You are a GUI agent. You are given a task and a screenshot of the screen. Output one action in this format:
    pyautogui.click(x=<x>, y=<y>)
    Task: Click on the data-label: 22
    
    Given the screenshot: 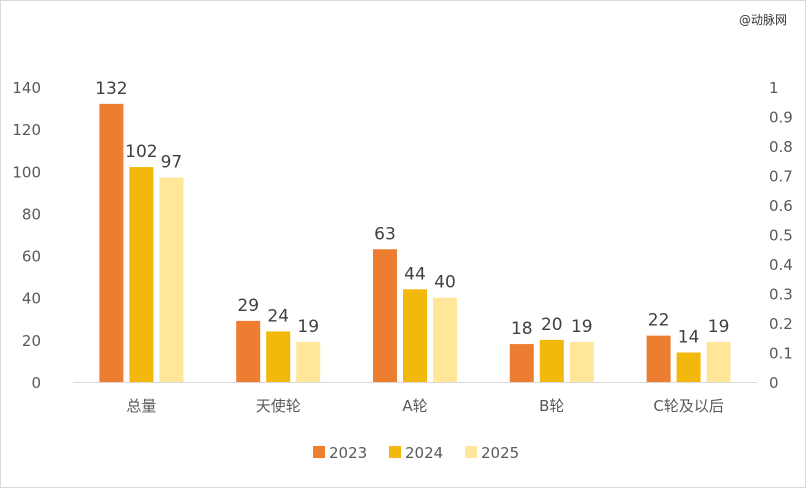 What is the action you would take?
    pyautogui.click(x=659, y=321)
    